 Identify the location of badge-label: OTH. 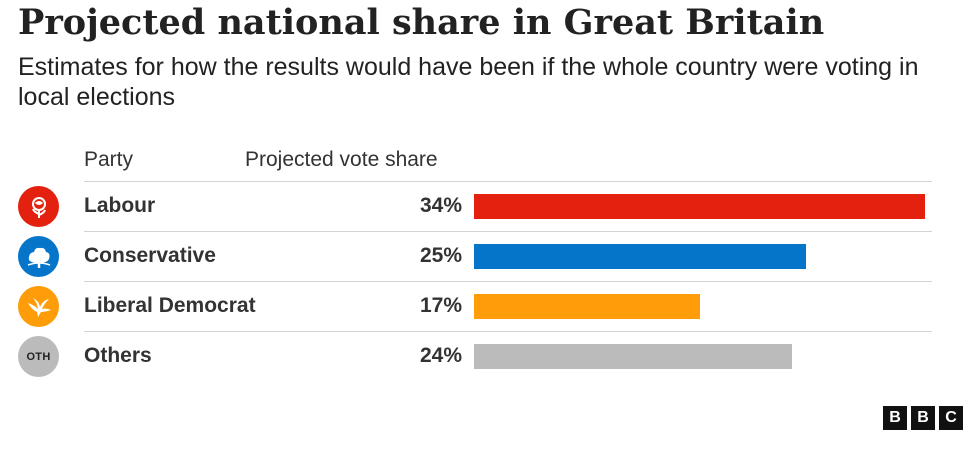
(38, 356).